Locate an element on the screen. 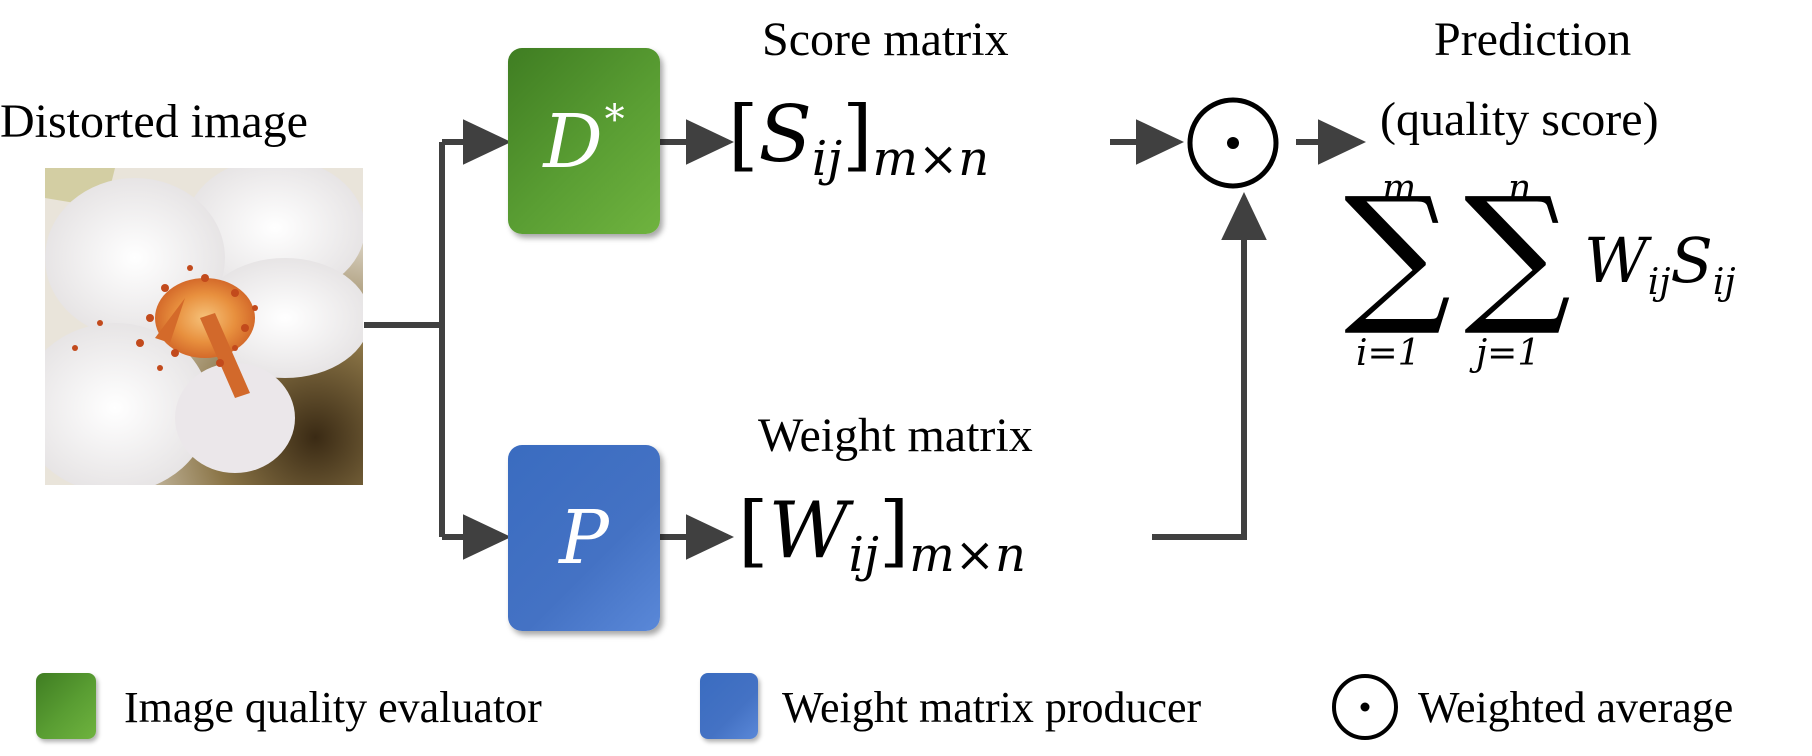  sum2-lower: j=1 is located at coordinates (1508, 353).